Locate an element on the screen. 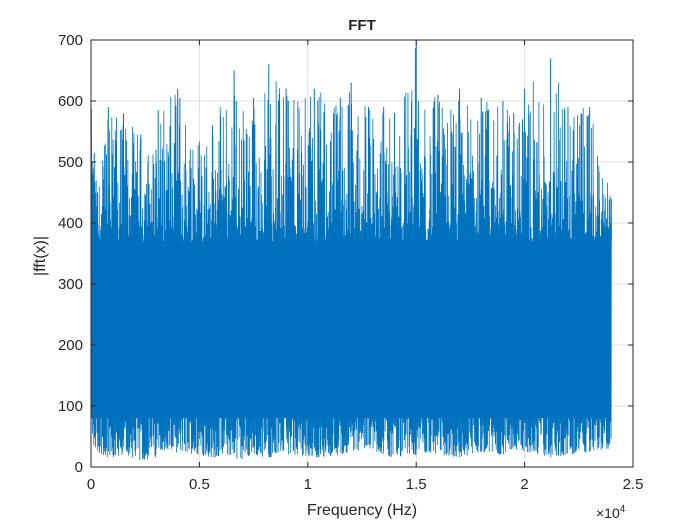 This screenshot has width=700, height=530. x-axis-exponent: ×10⁴ is located at coordinates (611, 512).